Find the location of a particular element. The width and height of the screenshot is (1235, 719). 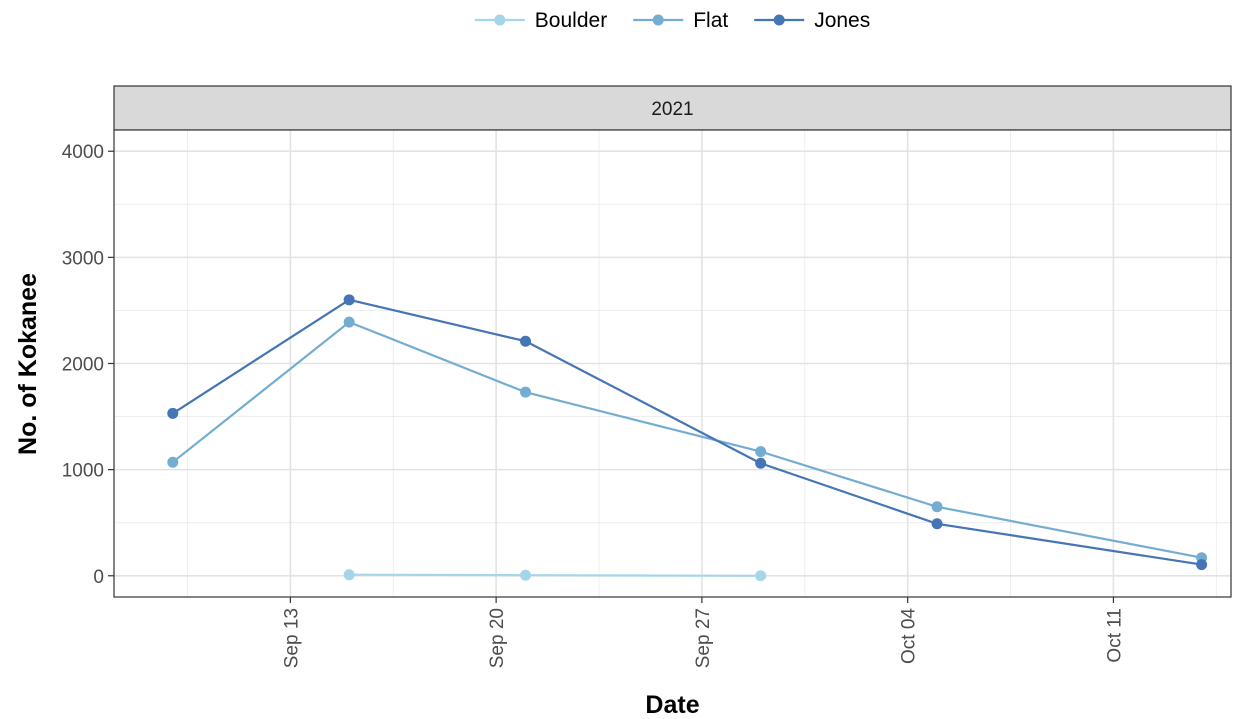

facet-strip is located at coordinates (672, 108).